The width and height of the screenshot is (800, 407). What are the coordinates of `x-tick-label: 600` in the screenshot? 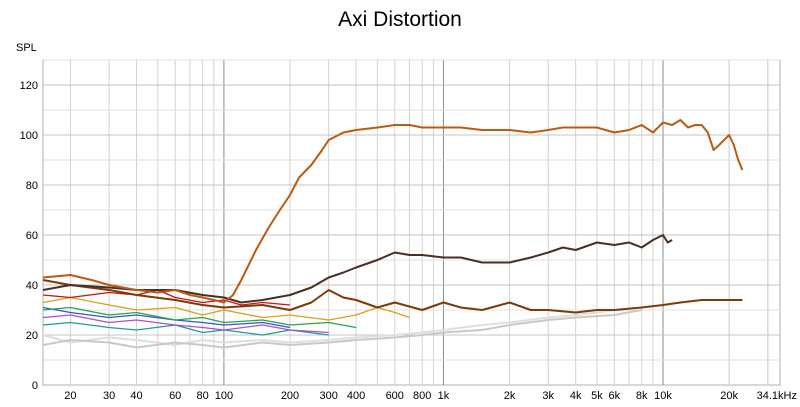 It's located at (395, 396).